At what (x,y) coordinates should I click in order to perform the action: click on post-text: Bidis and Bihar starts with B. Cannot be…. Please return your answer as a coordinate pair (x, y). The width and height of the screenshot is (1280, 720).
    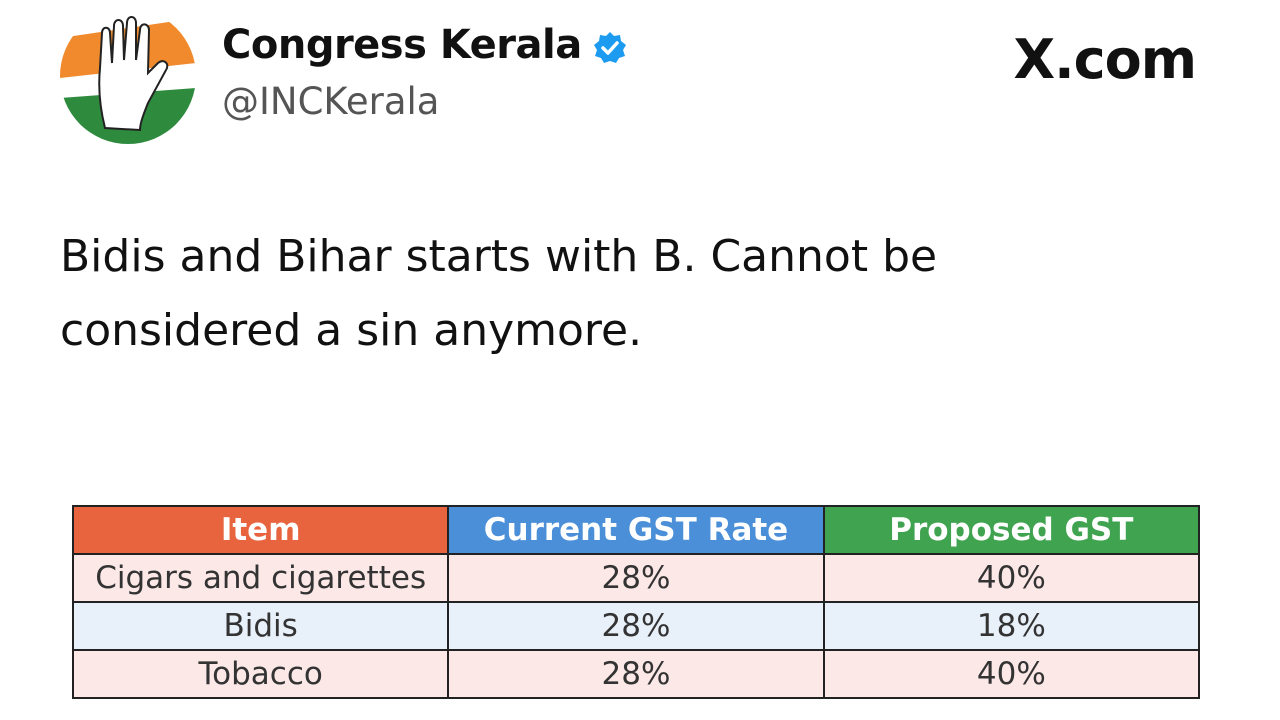
    Looking at the image, I should click on (499, 293).